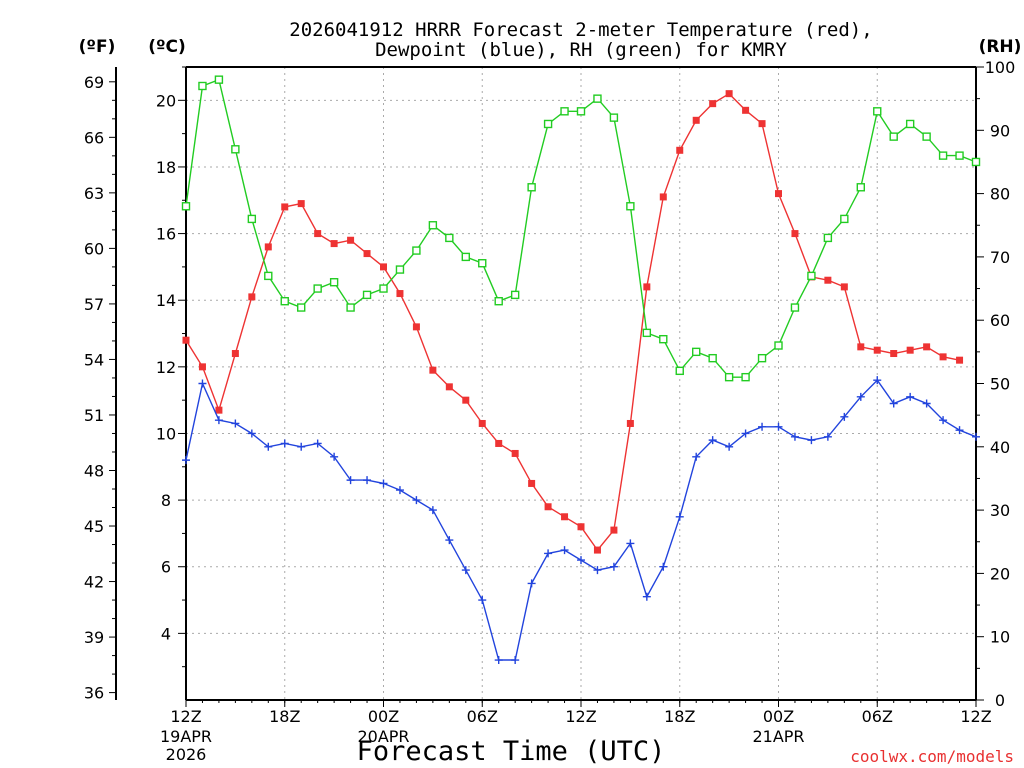  What do you see at coordinates (284, 716) in the screenshot?
I see `x-tick-label: 18Z` at bounding box center [284, 716].